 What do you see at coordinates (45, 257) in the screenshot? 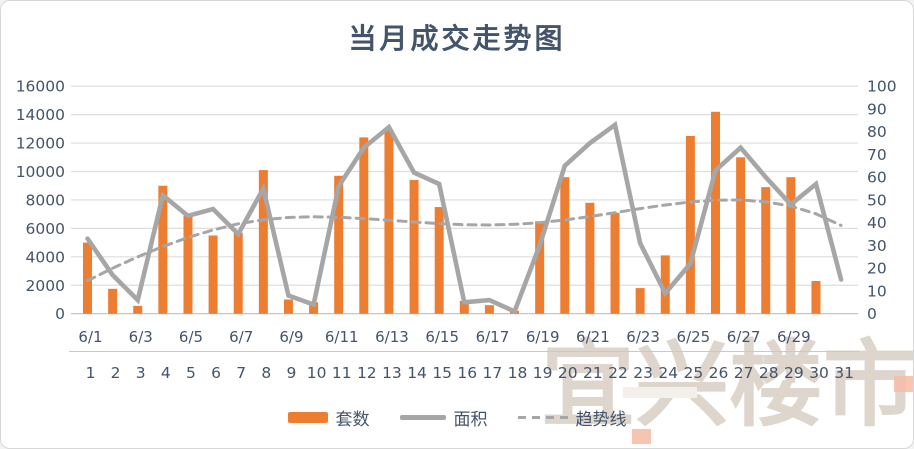
I see `svg-text: 4000` at bounding box center [45, 257].